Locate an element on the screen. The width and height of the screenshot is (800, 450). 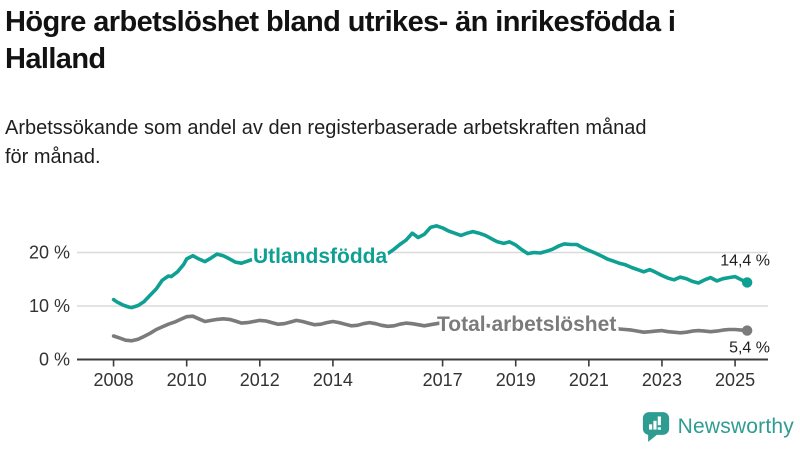
x-axis-tick-label: 2023 is located at coordinates (662, 380).